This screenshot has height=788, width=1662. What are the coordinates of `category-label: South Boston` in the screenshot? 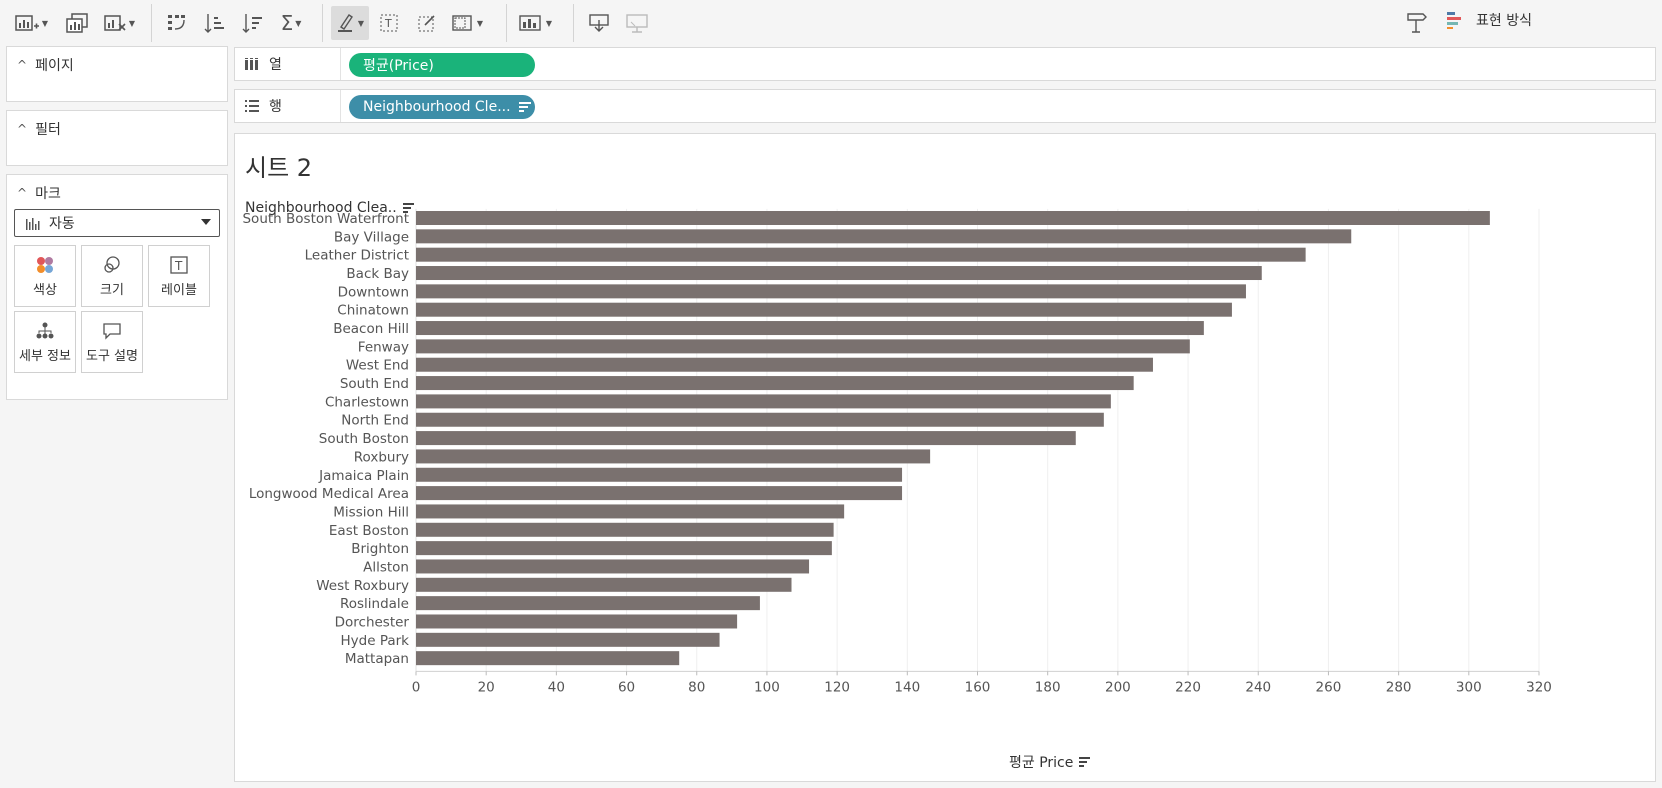 It's located at (364, 439).